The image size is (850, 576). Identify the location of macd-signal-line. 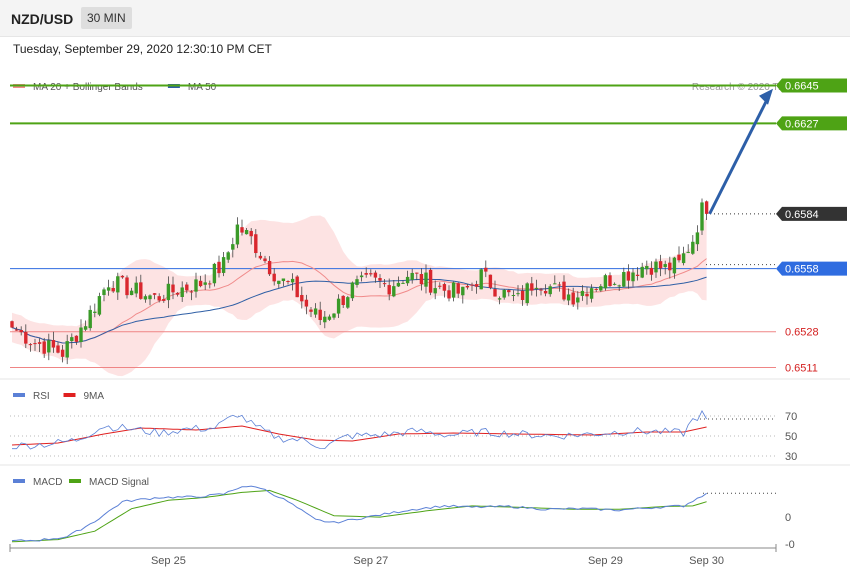
(359, 516).